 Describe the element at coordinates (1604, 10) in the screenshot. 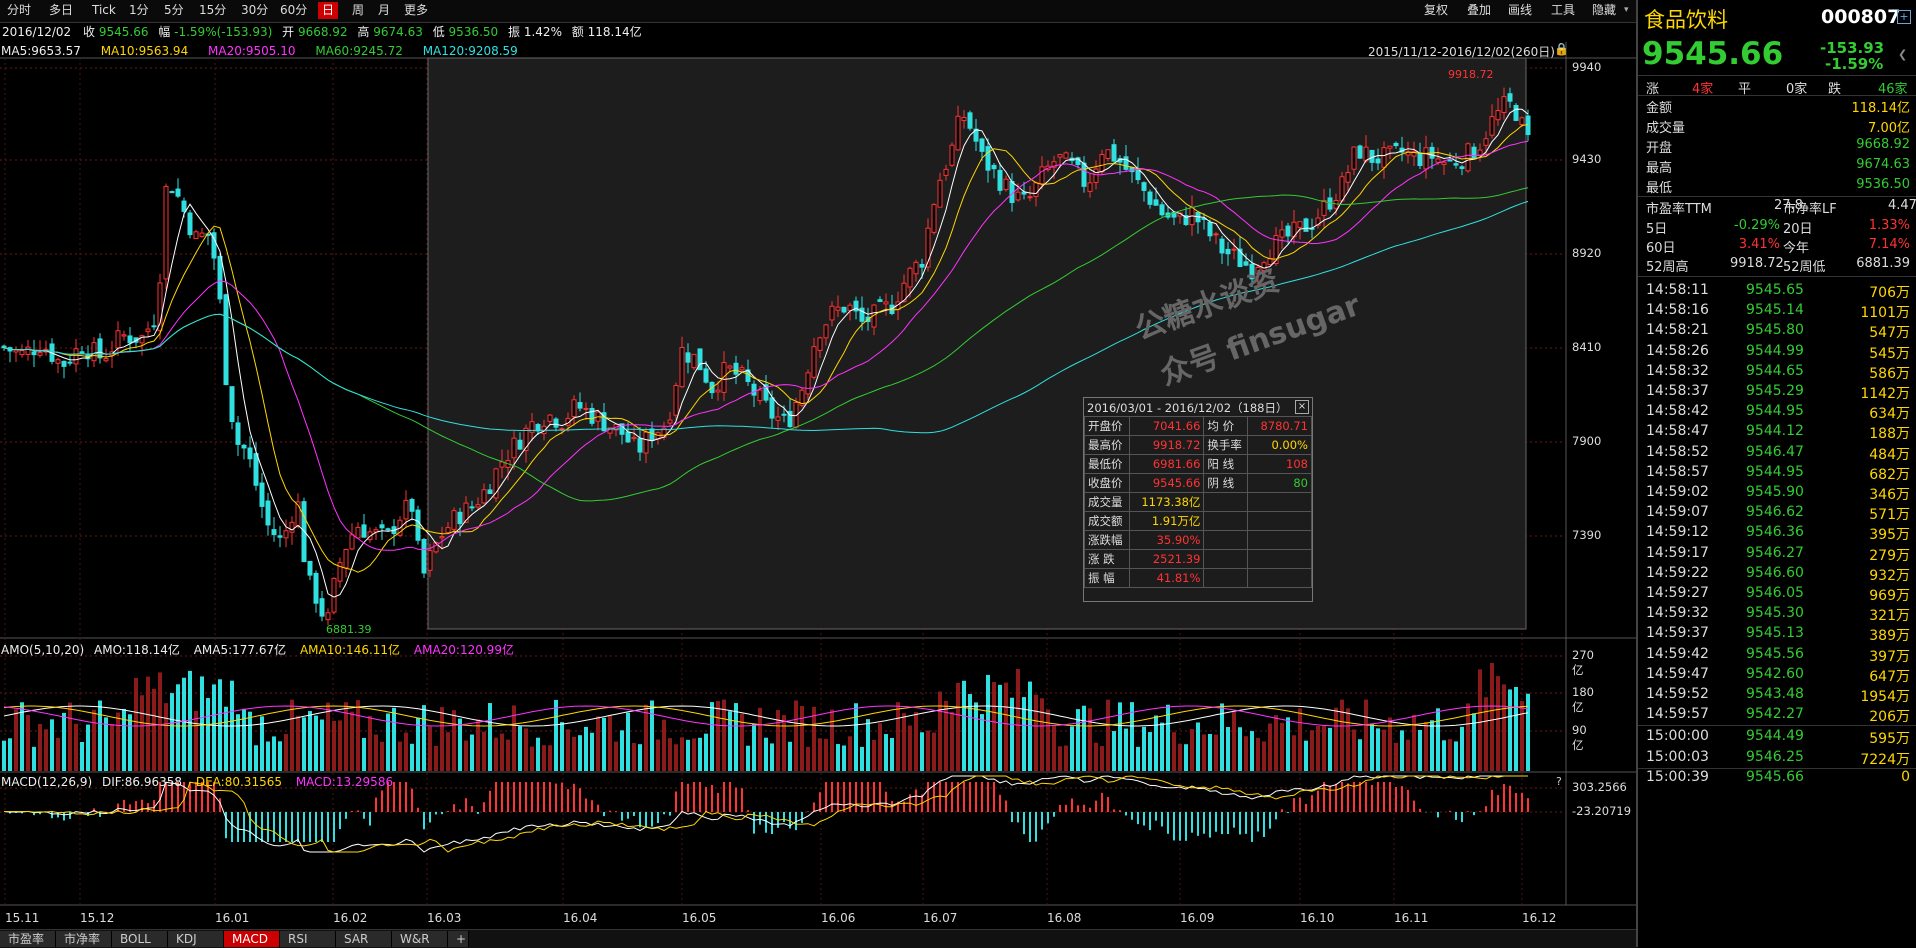

I see `tool-4: 隐藏` at that location.